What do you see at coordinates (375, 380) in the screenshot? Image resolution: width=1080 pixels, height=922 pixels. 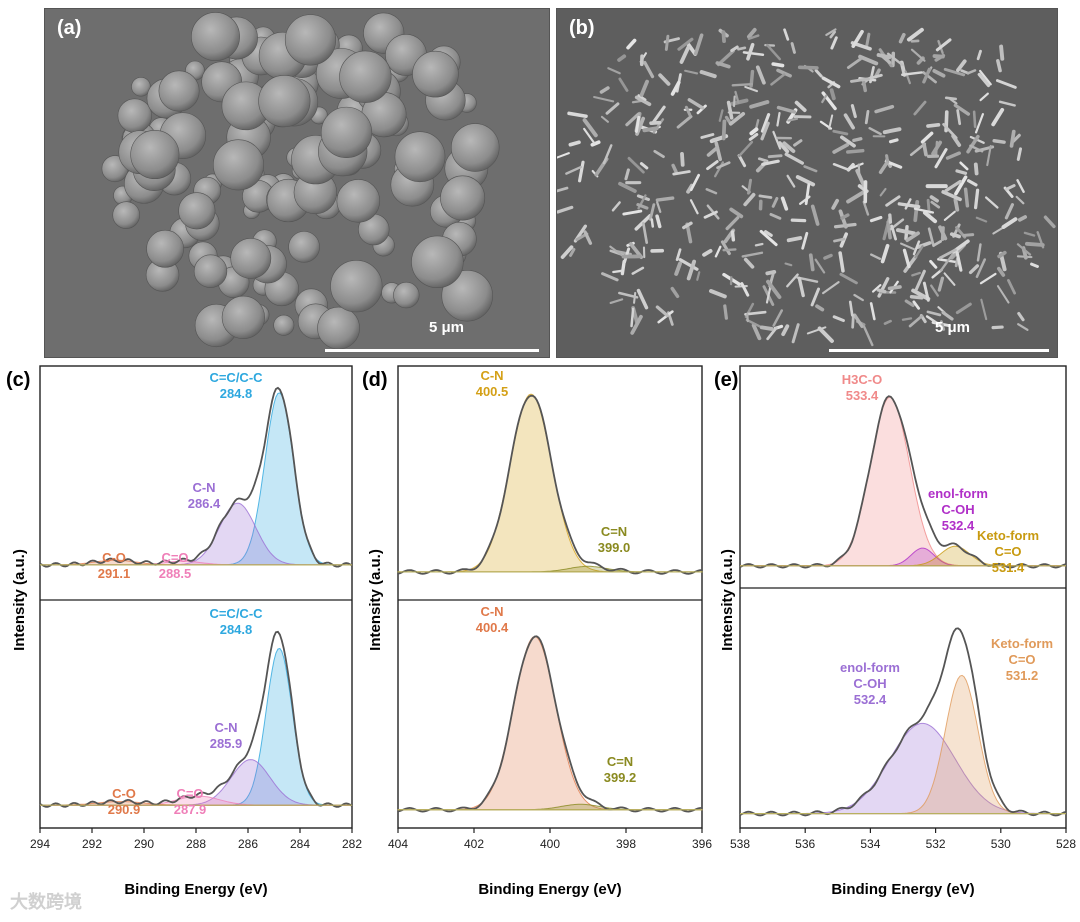 I see `panel-label-d: (d)` at bounding box center [375, 380].